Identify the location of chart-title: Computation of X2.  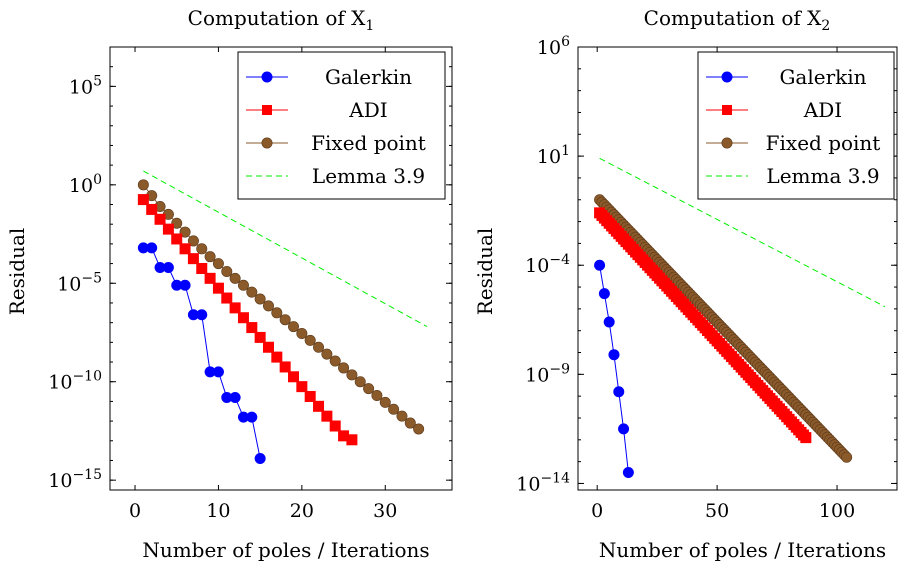
(737, 20).